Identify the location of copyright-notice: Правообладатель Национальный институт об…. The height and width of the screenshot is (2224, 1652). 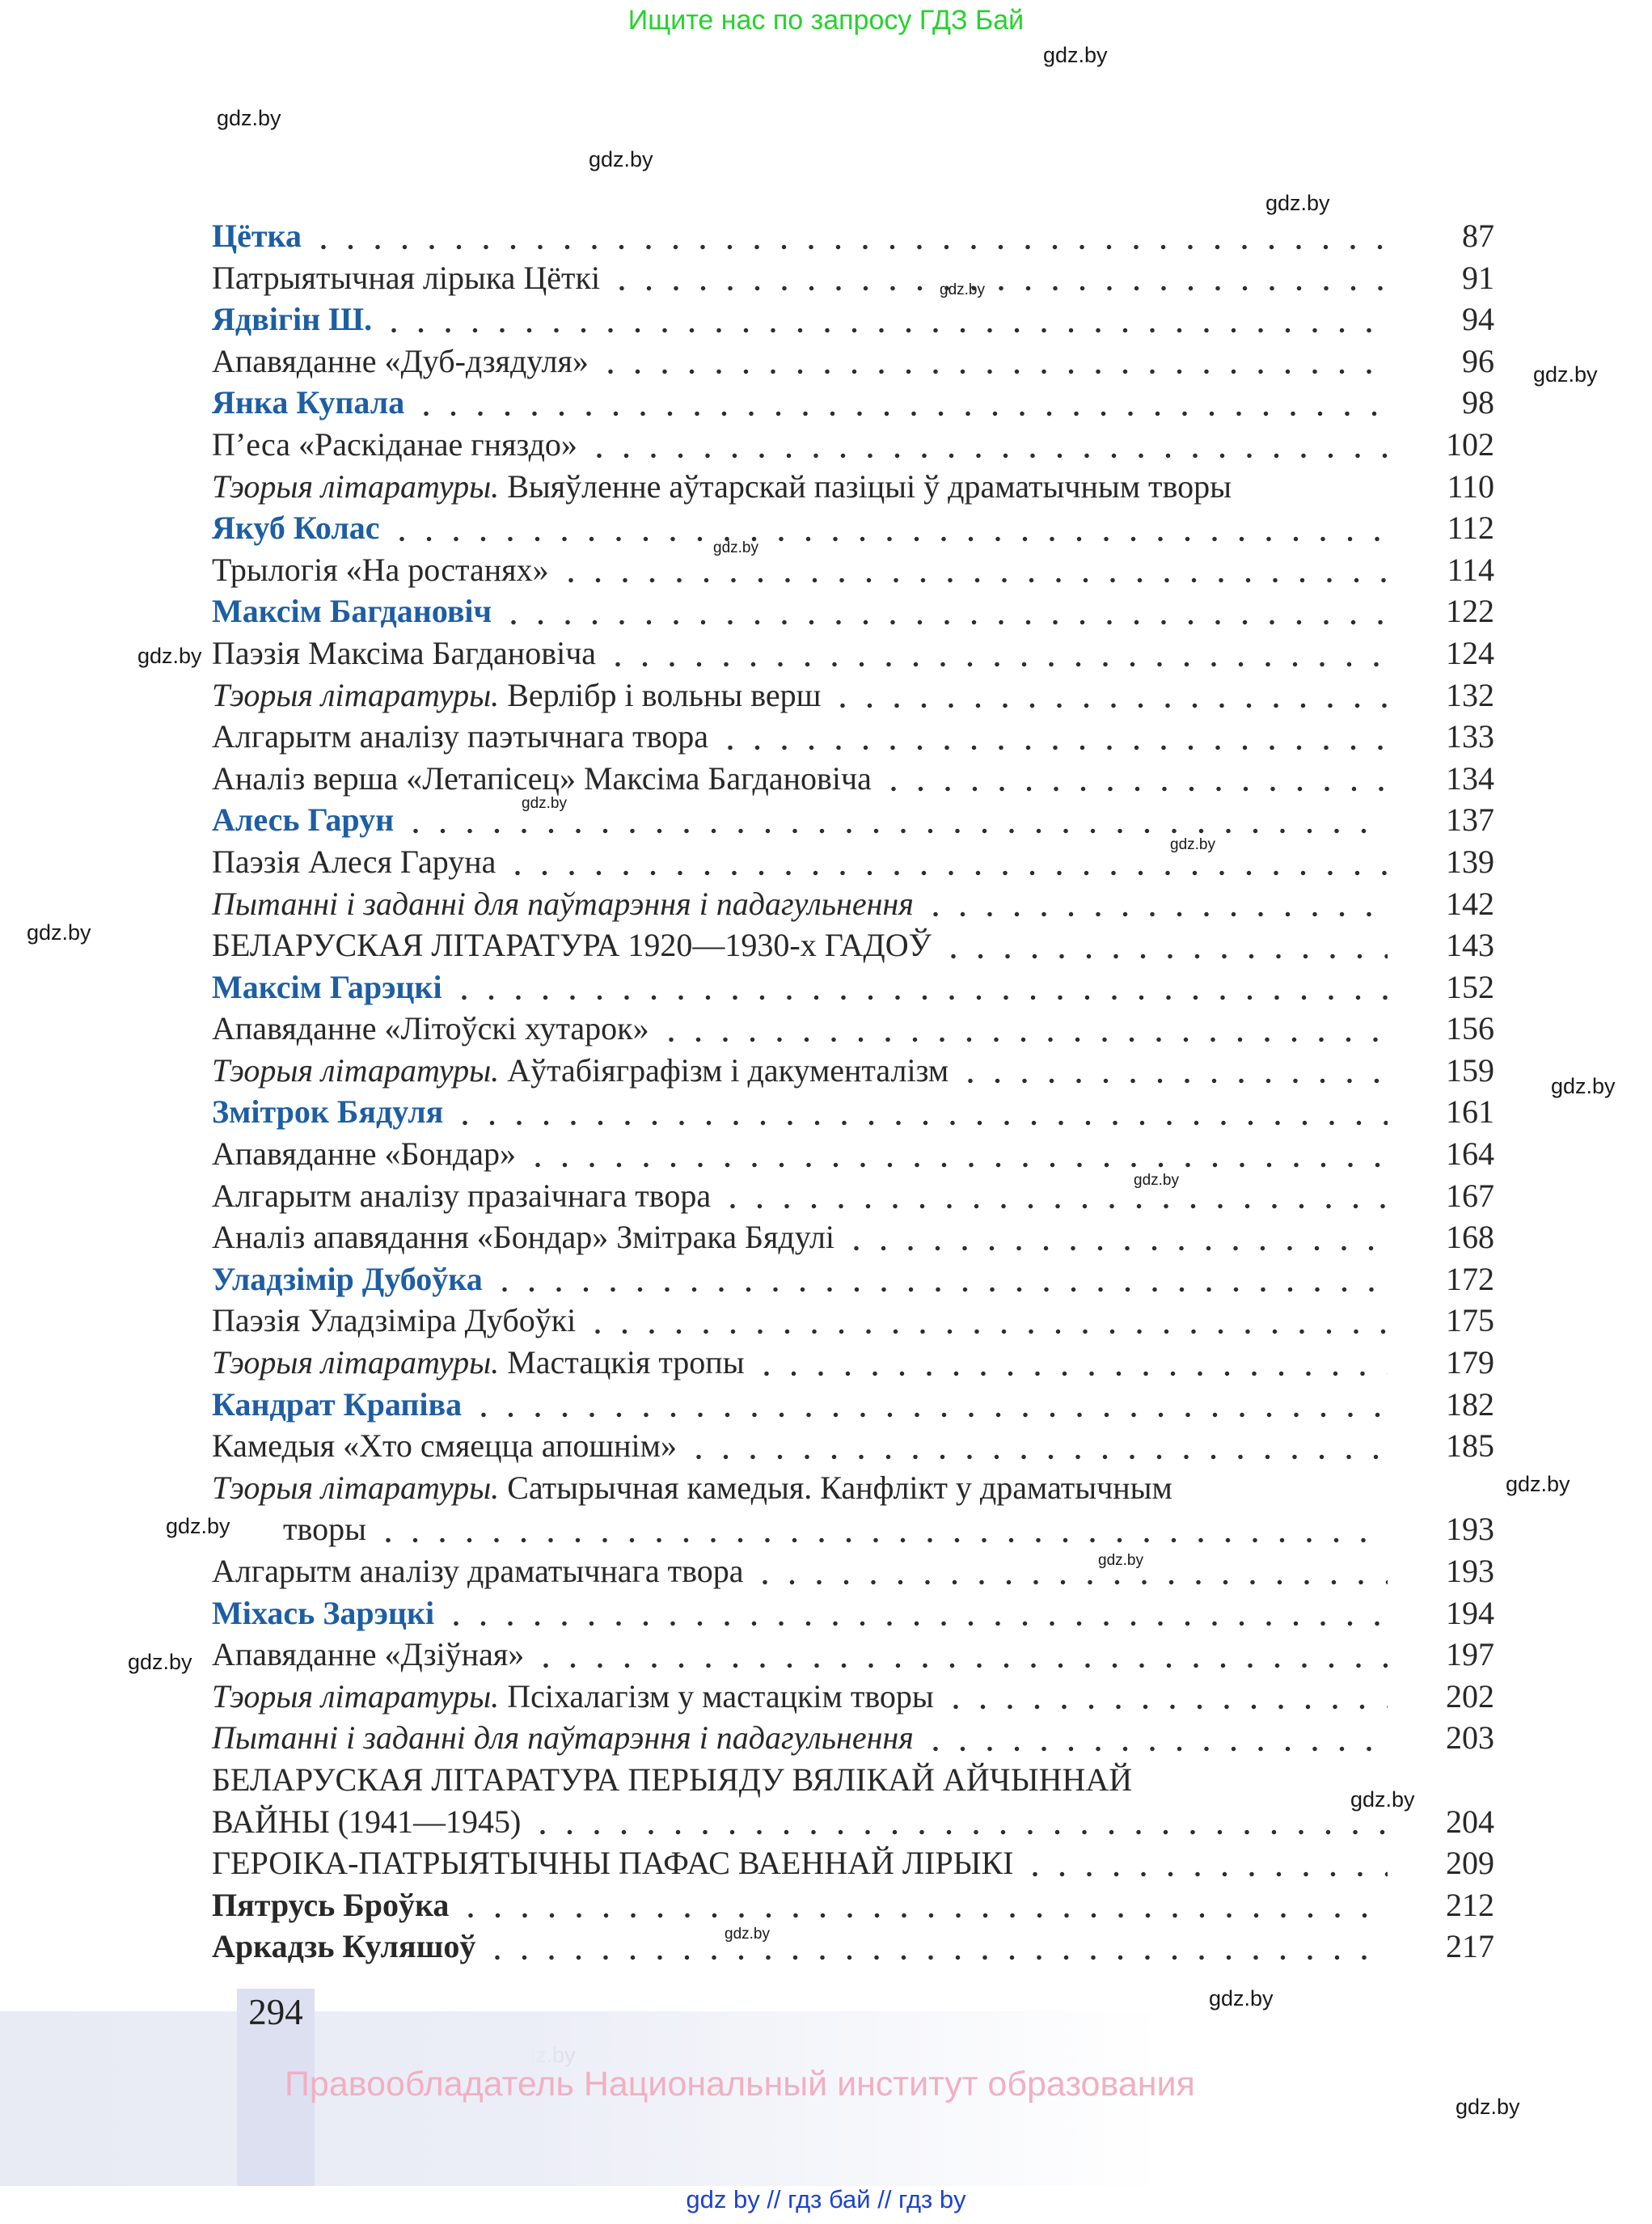
(740, 2084).